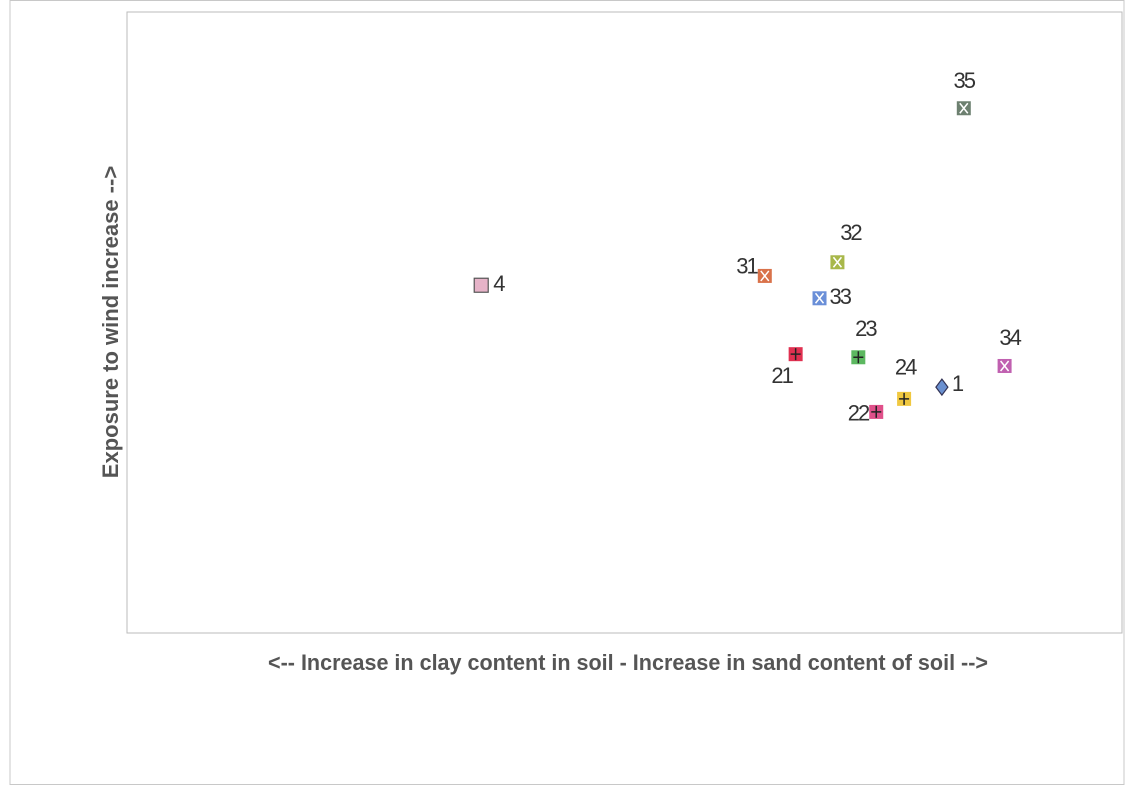 This screenshot has height=786, width=1125. I want to click on point-label: 31, so click(747, 266).